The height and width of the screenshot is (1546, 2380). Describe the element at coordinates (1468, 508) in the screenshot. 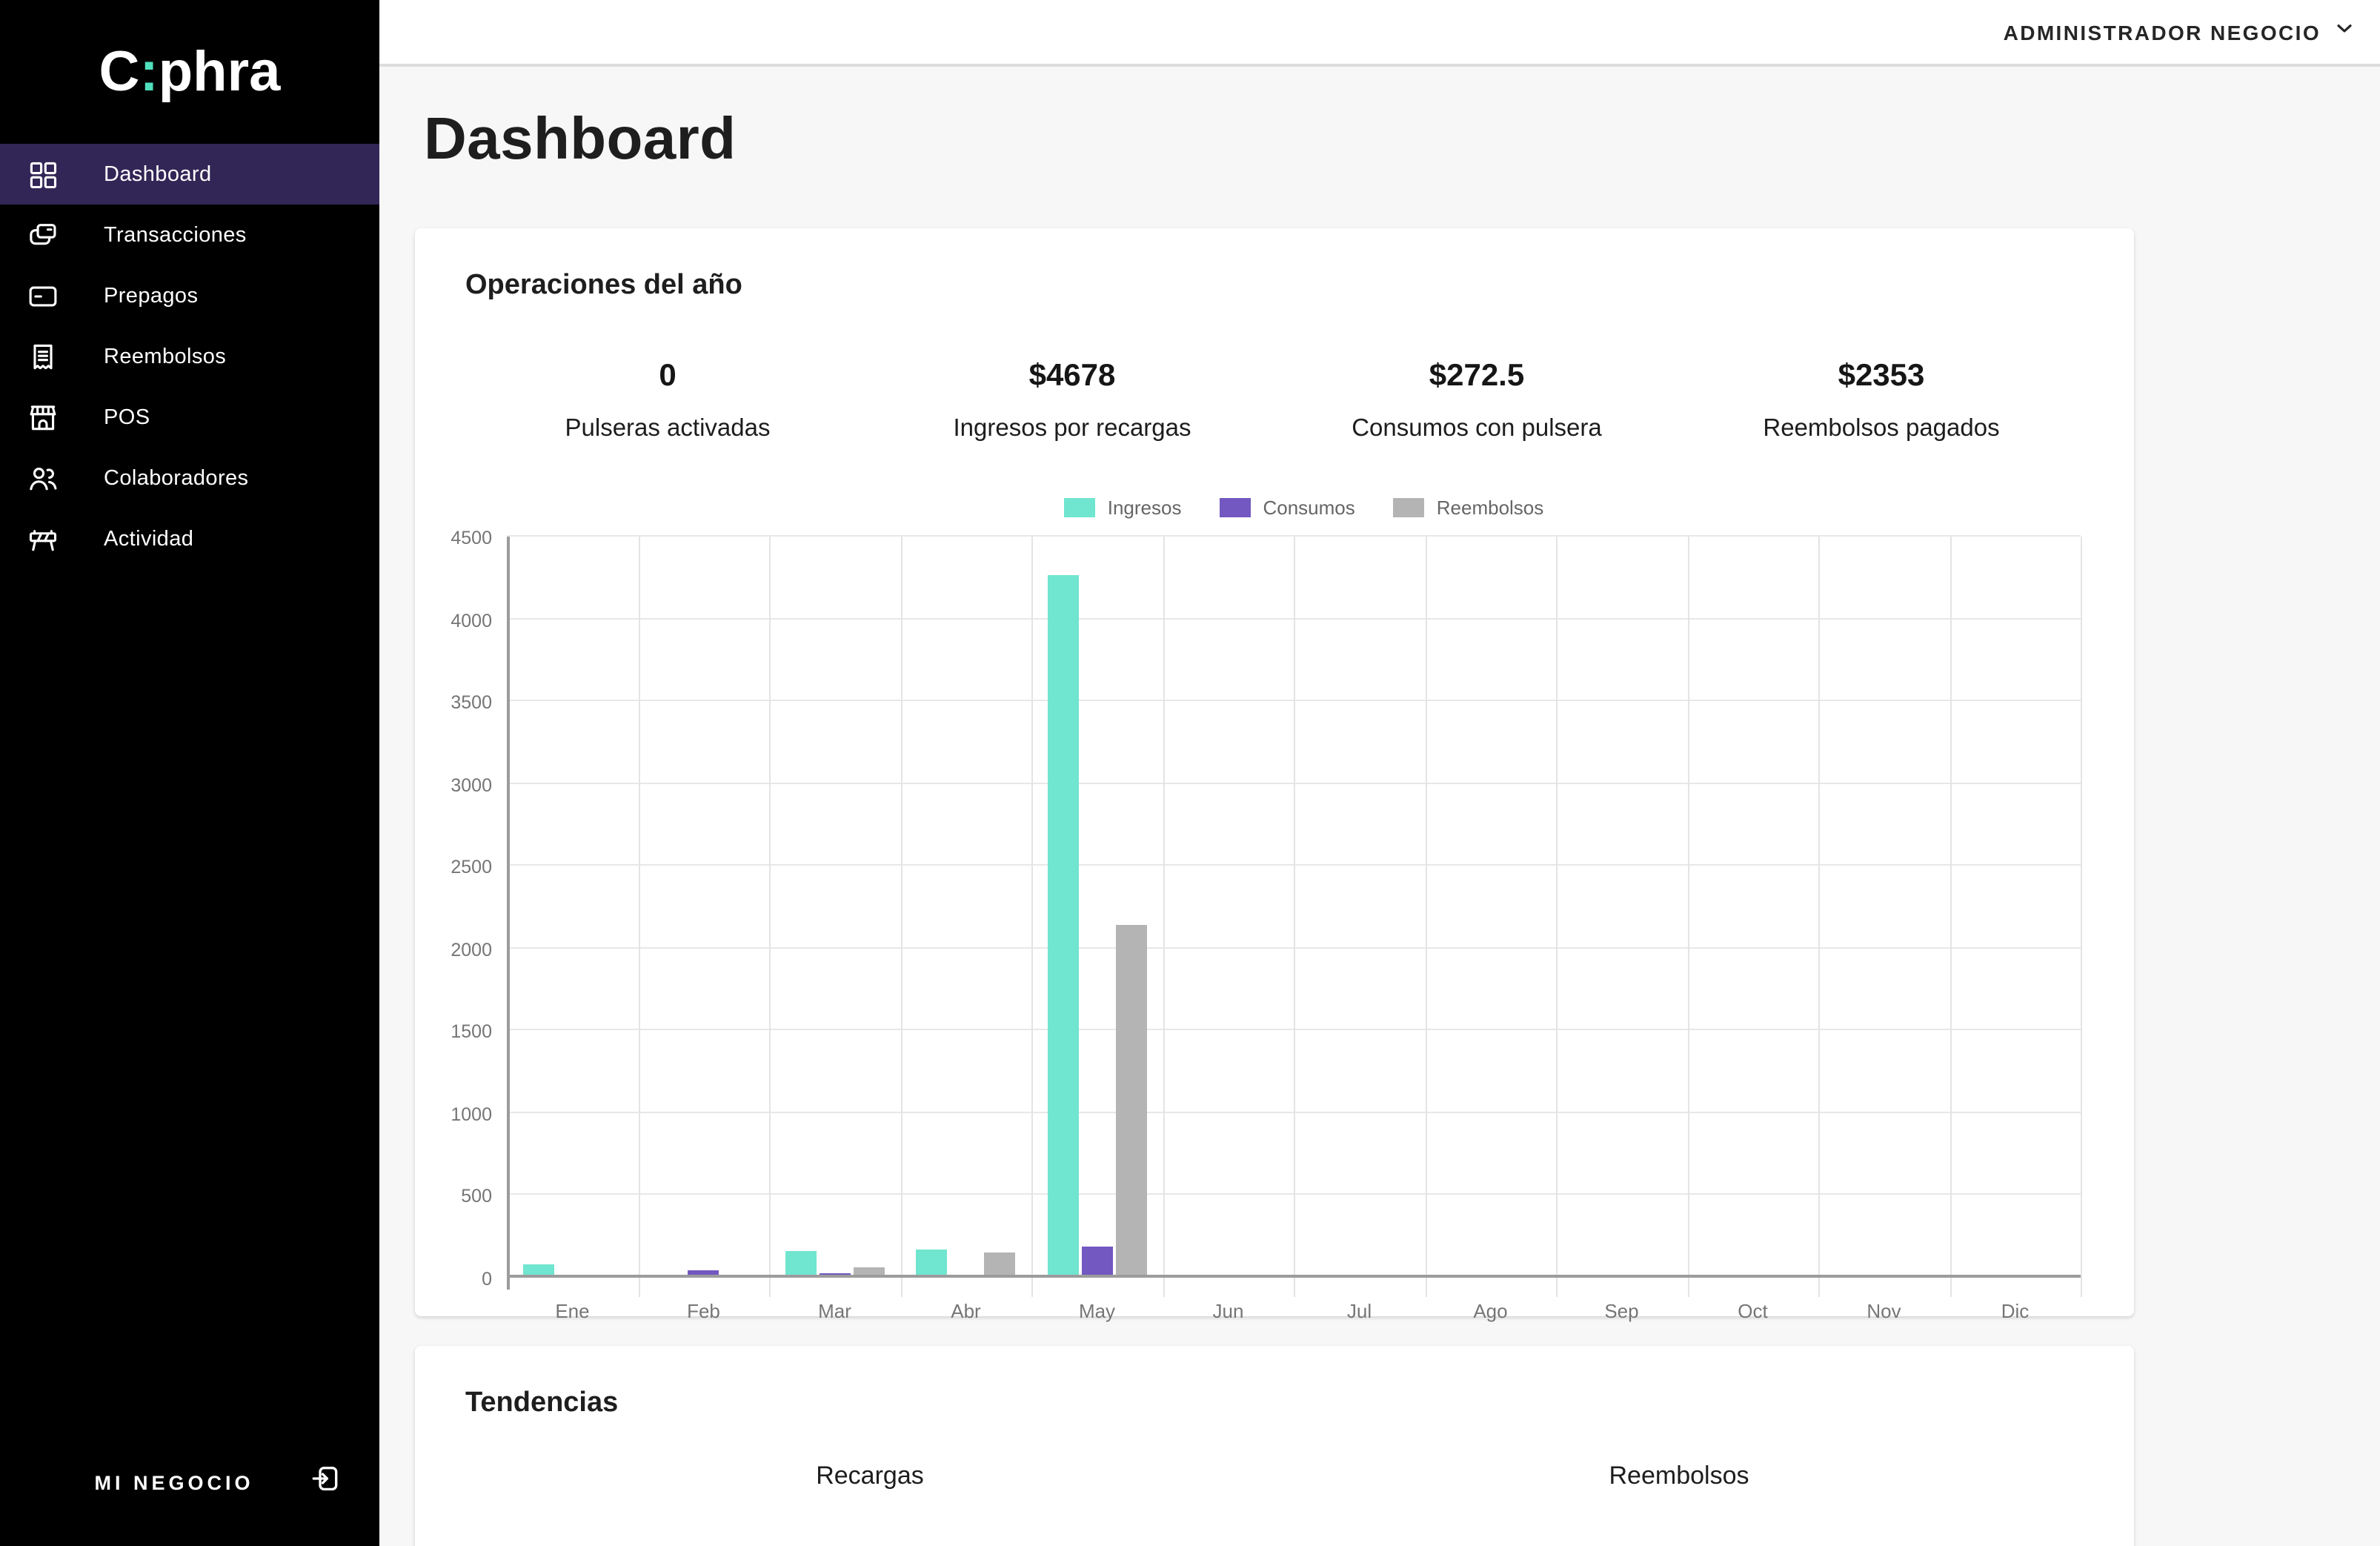

I see `legend-item-reembolsos: Reembolsos` at that location.